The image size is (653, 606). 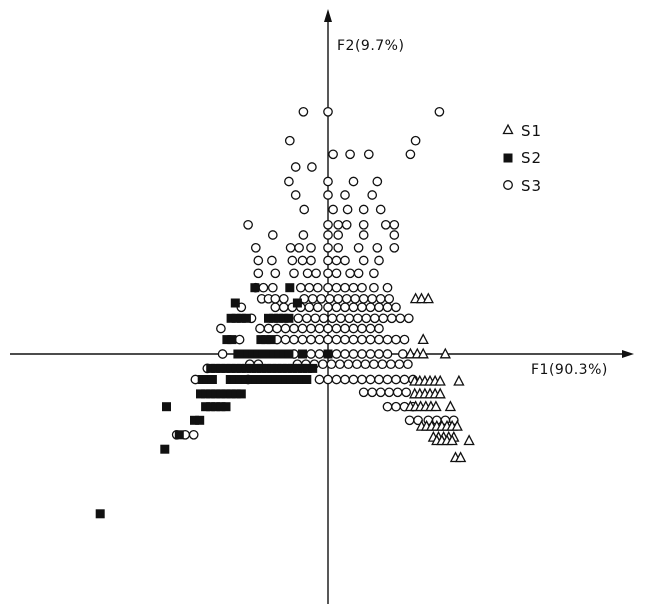 What do you see at coordinates (521, 158) in the screenshot?
I see `legend: S1 S2 S3` at bounding box center [521, 158].